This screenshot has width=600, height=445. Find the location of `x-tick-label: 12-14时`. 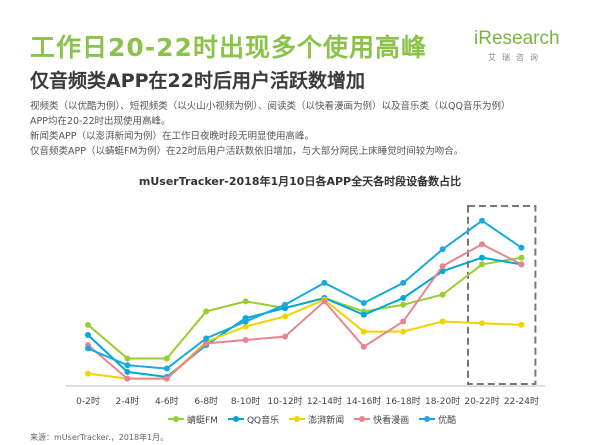

x-tick-label: 12-14时 is located at coordinates (324, 401).